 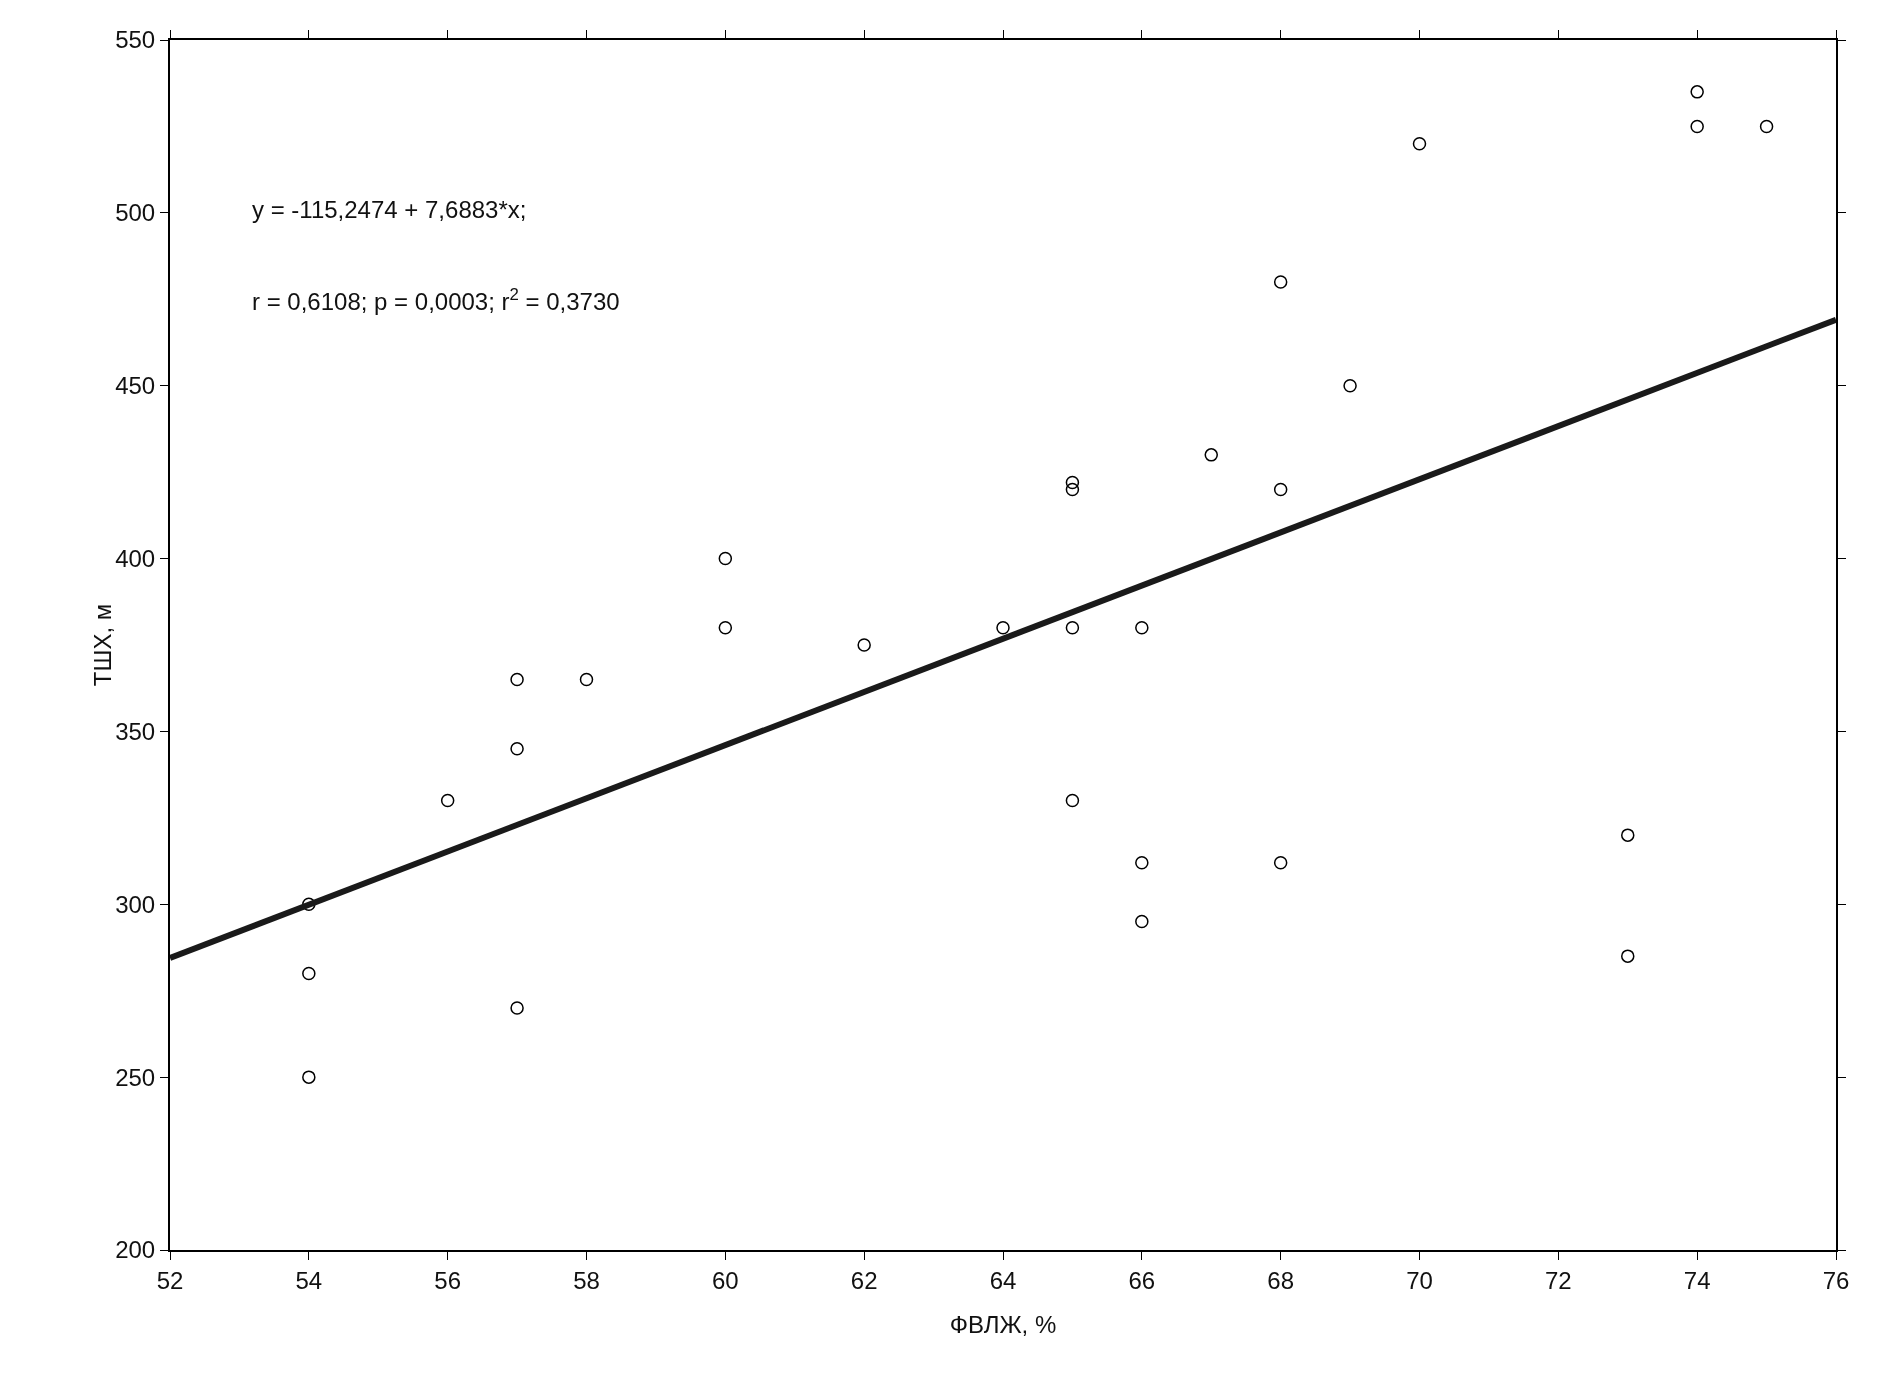 What do you see at coordinates (135, 558) in the screenshot?
I see `y-tick-label: 400` at bounding box center [135, 558].